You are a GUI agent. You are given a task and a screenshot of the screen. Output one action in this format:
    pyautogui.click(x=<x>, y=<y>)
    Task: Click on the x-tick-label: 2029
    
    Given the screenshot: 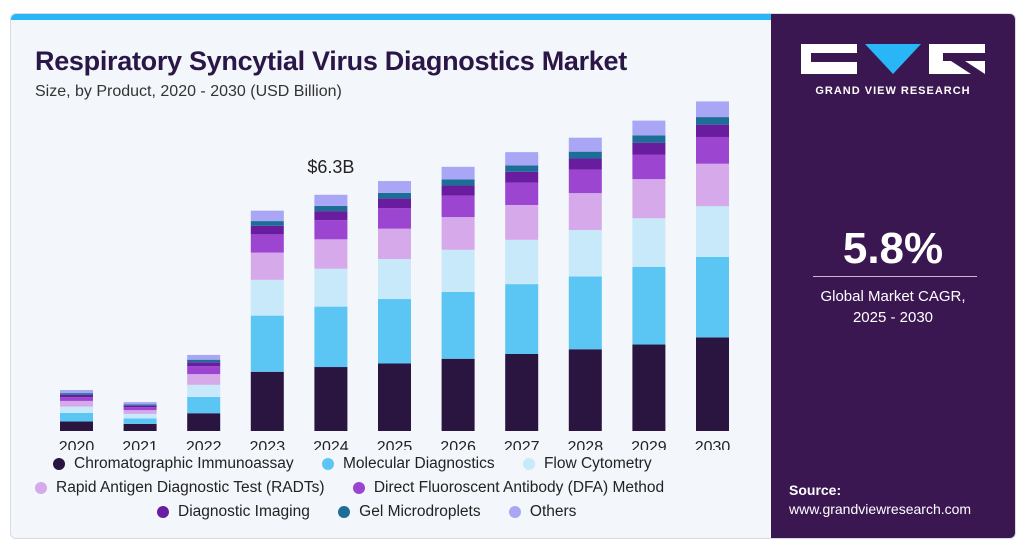 What is the action you would take?
    pyautogui.click(x=649, y=444)
    